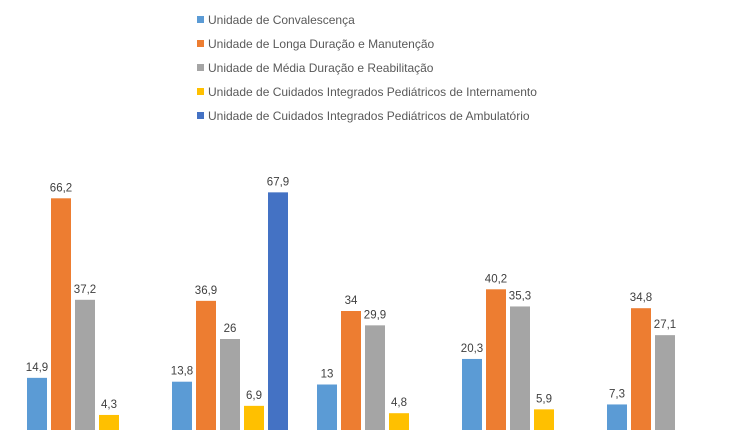 Image resolution: width=750 pixels, height=430 pixels. I want to click on data-label: 34,8, so click(641, 298).